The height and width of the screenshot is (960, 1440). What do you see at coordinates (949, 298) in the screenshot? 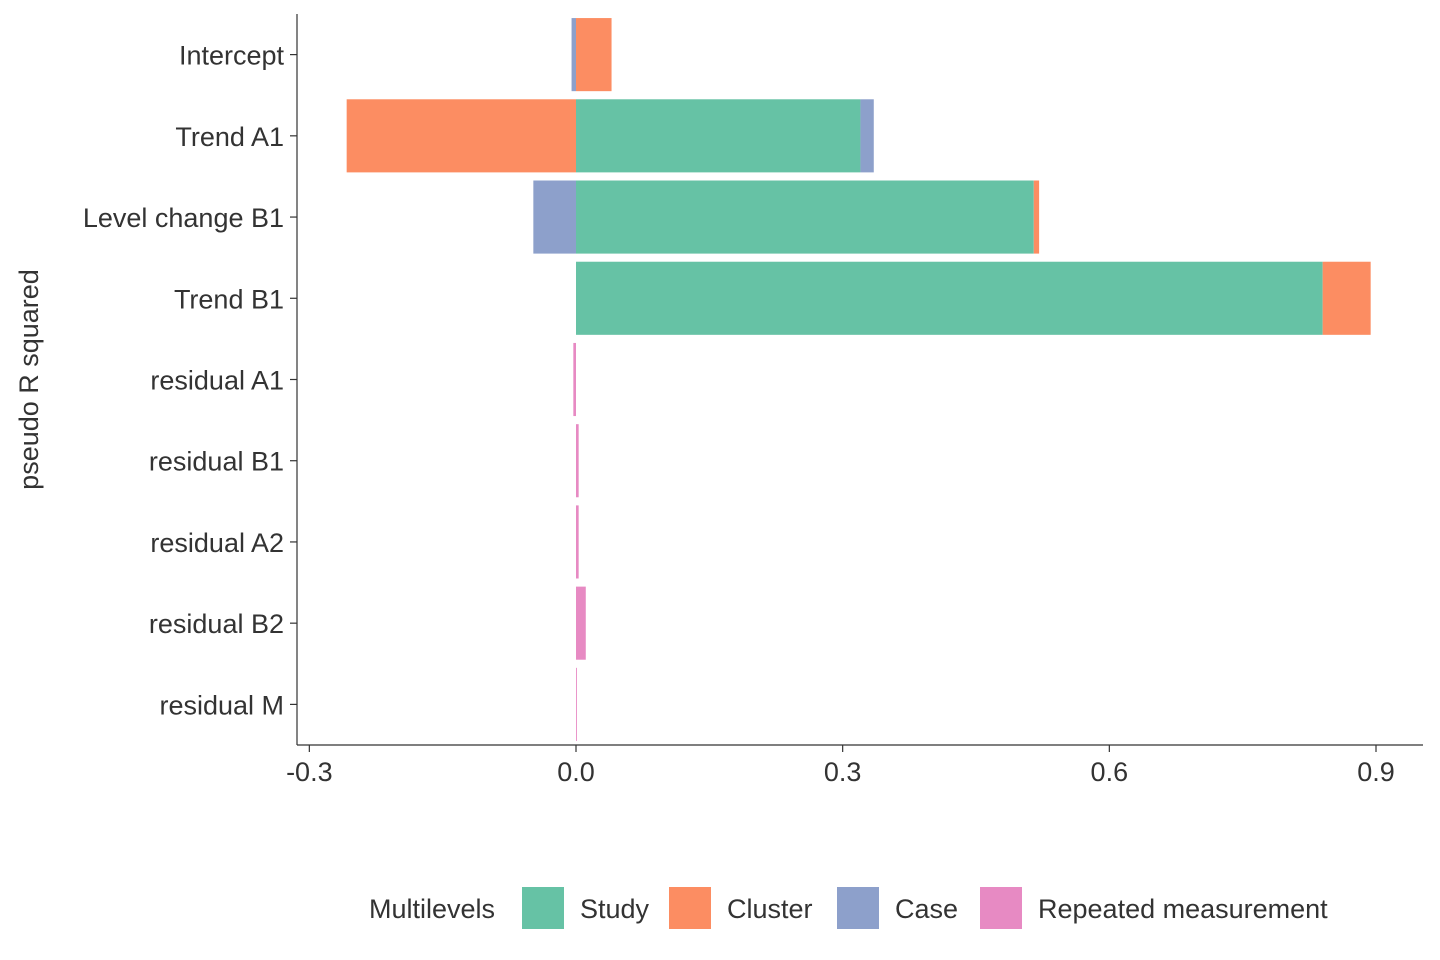
I see `bar-trend-b1-study` at bounding box center [949, 298].